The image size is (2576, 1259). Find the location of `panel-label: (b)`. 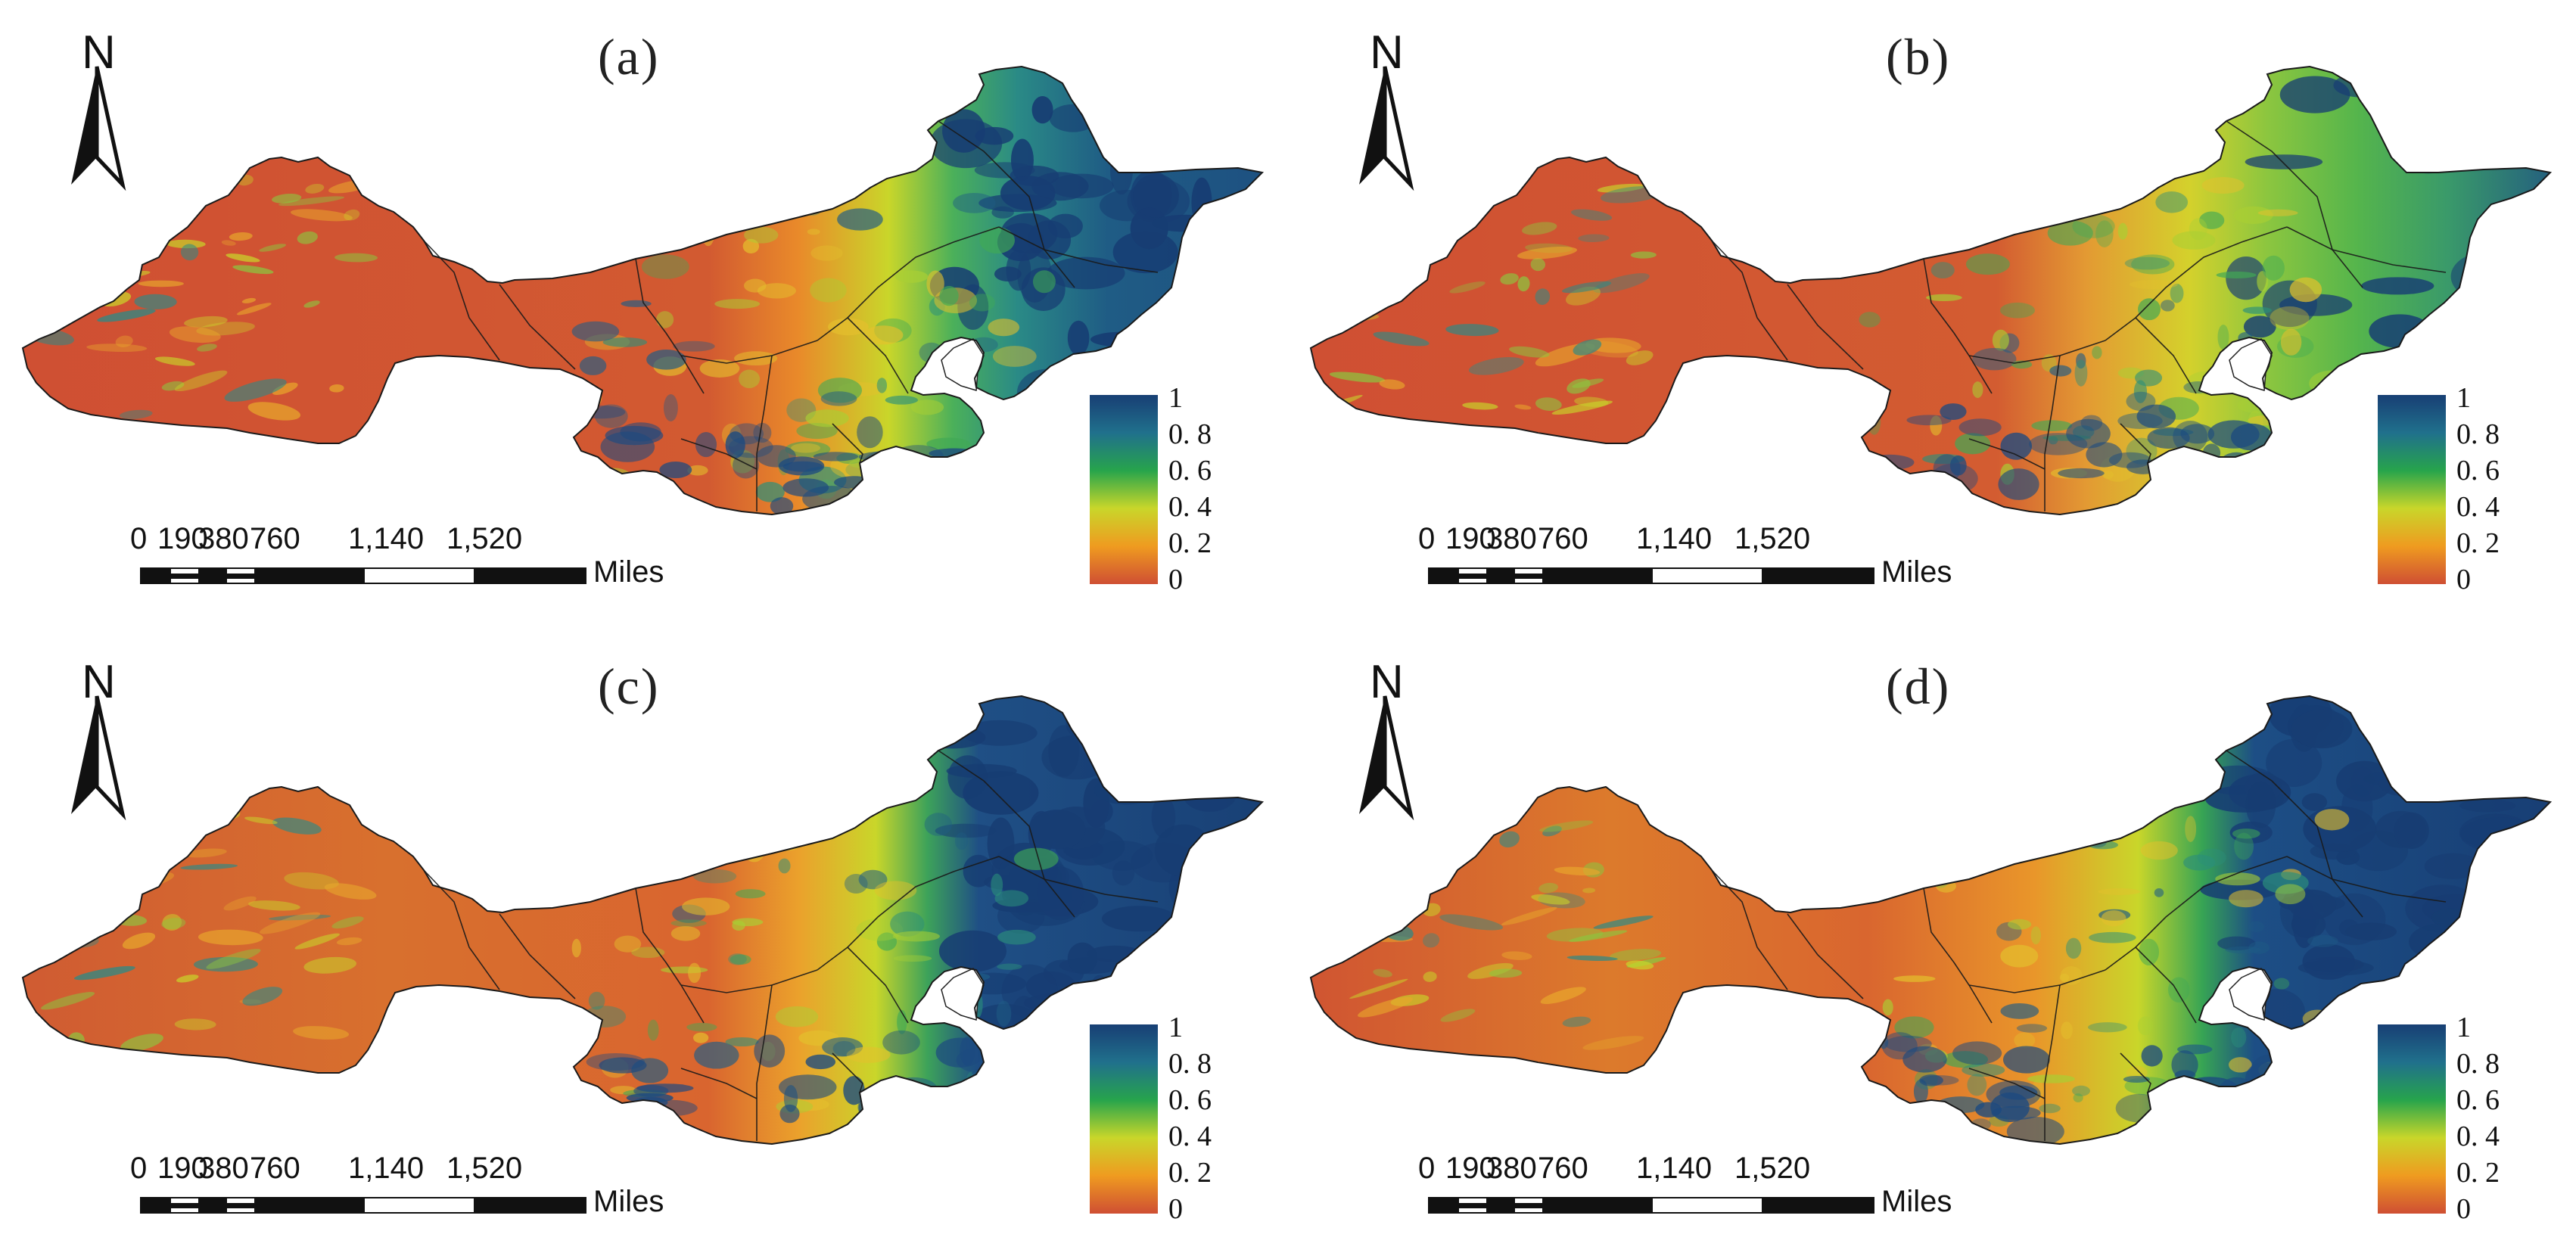

panel-label: (b) is located at coordinates (1918, 56).